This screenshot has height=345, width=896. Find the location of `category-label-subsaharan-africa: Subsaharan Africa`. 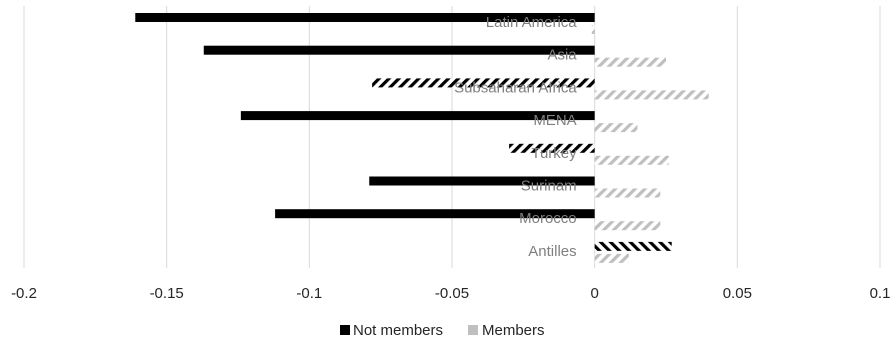

category-label-subsaharan-africa: Subsaharan Africa is located at coordinates (515, 87).